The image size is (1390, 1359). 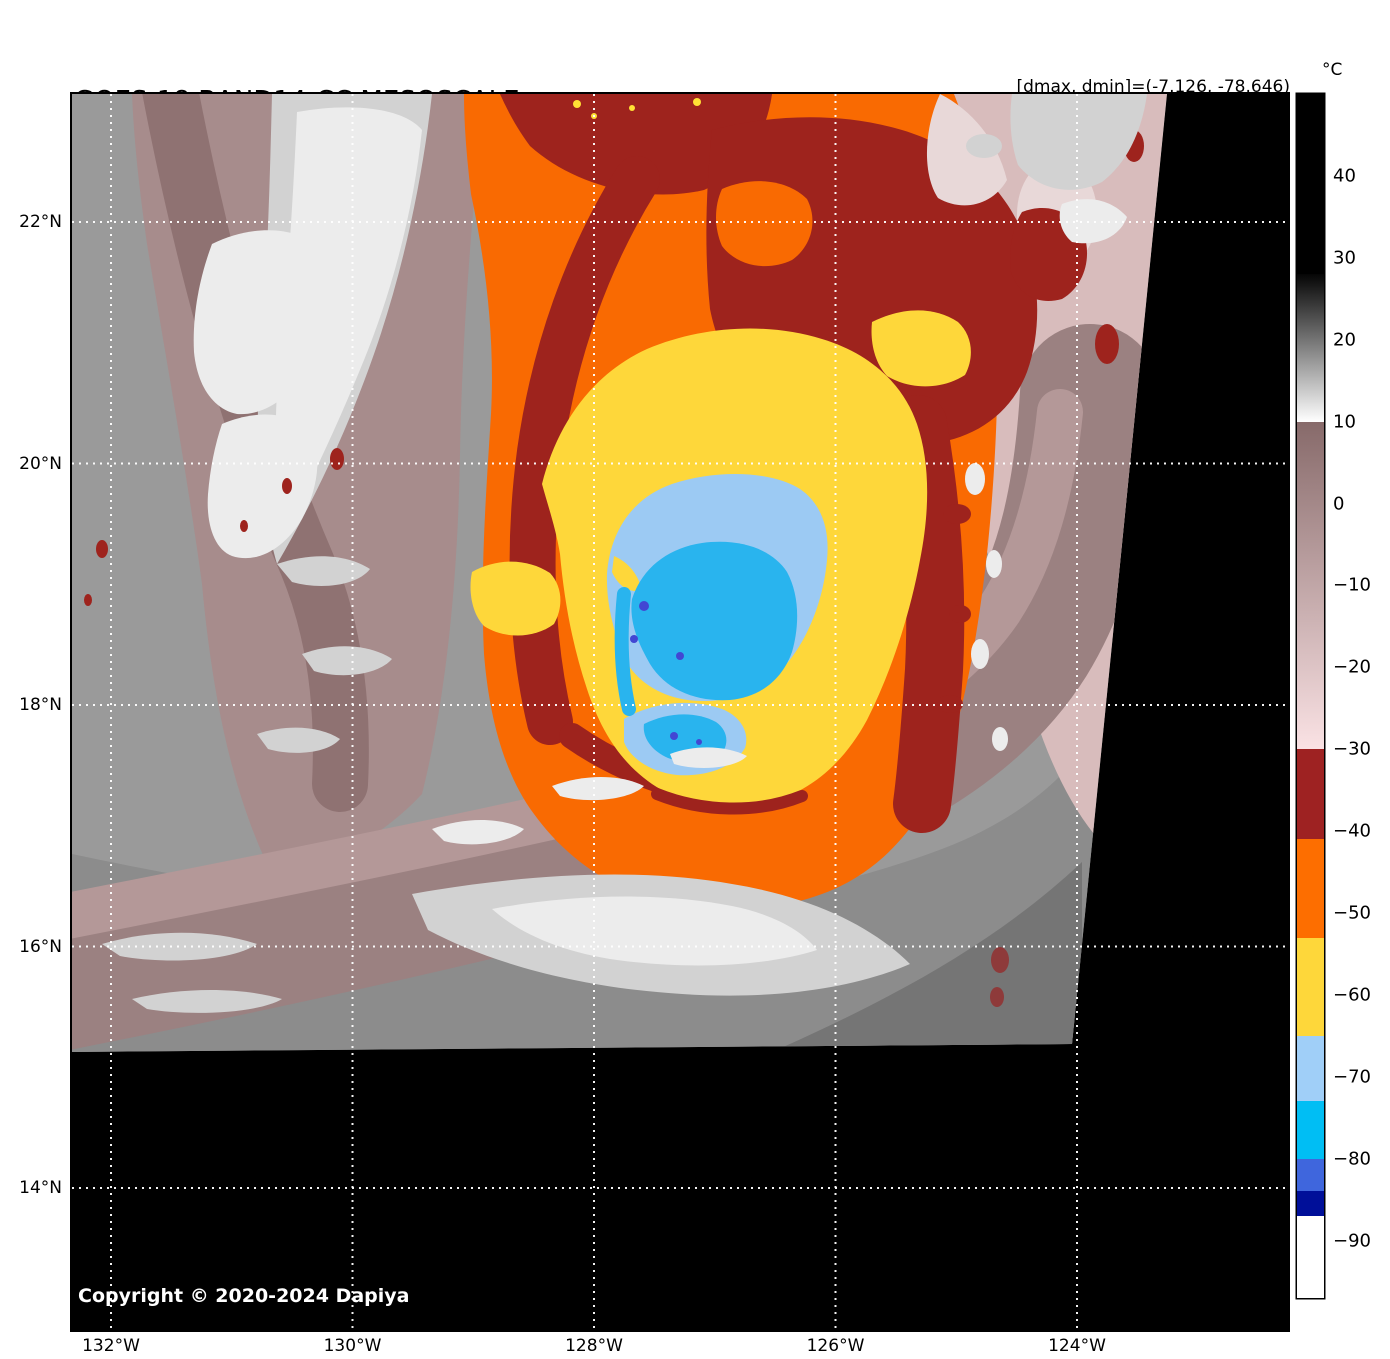 I want to click on ir-southeast-dark-gray, so click(x=927, y=957).